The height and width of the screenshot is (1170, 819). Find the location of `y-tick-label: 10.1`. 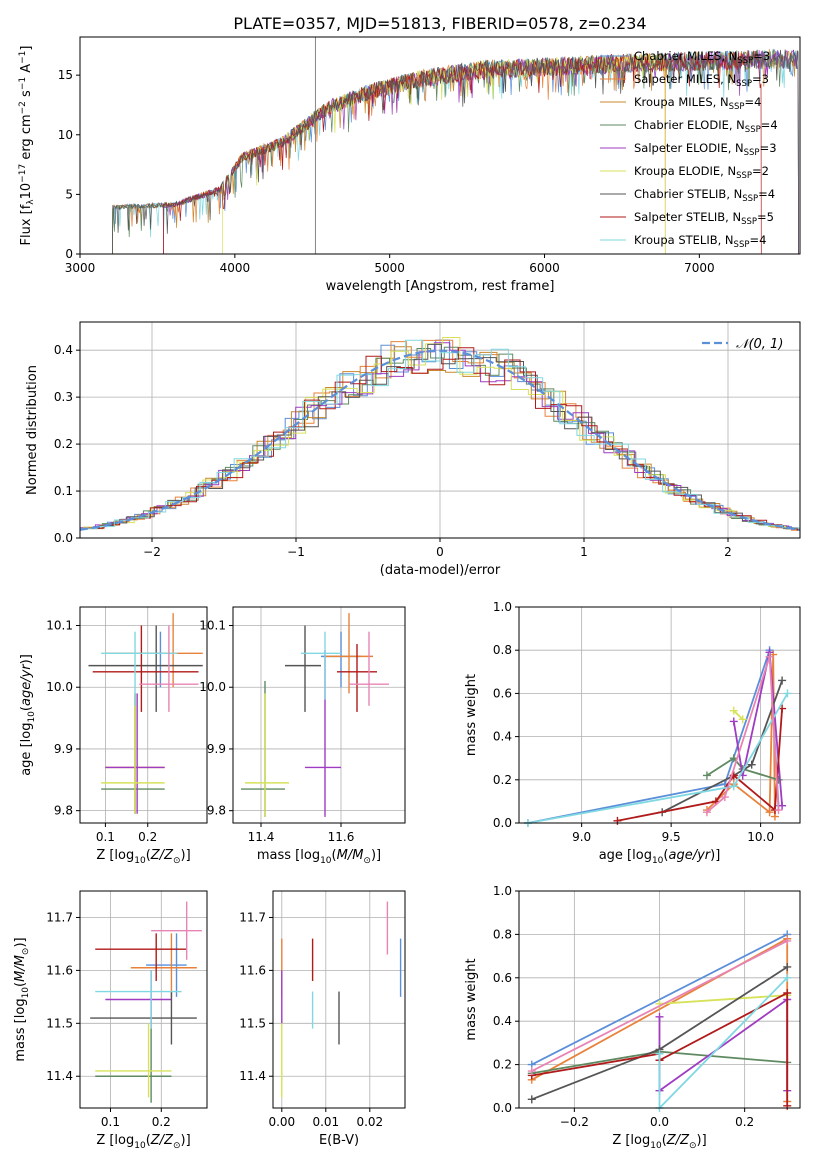

y-tick-label: 10.1 is located at coordinates (212, 626).